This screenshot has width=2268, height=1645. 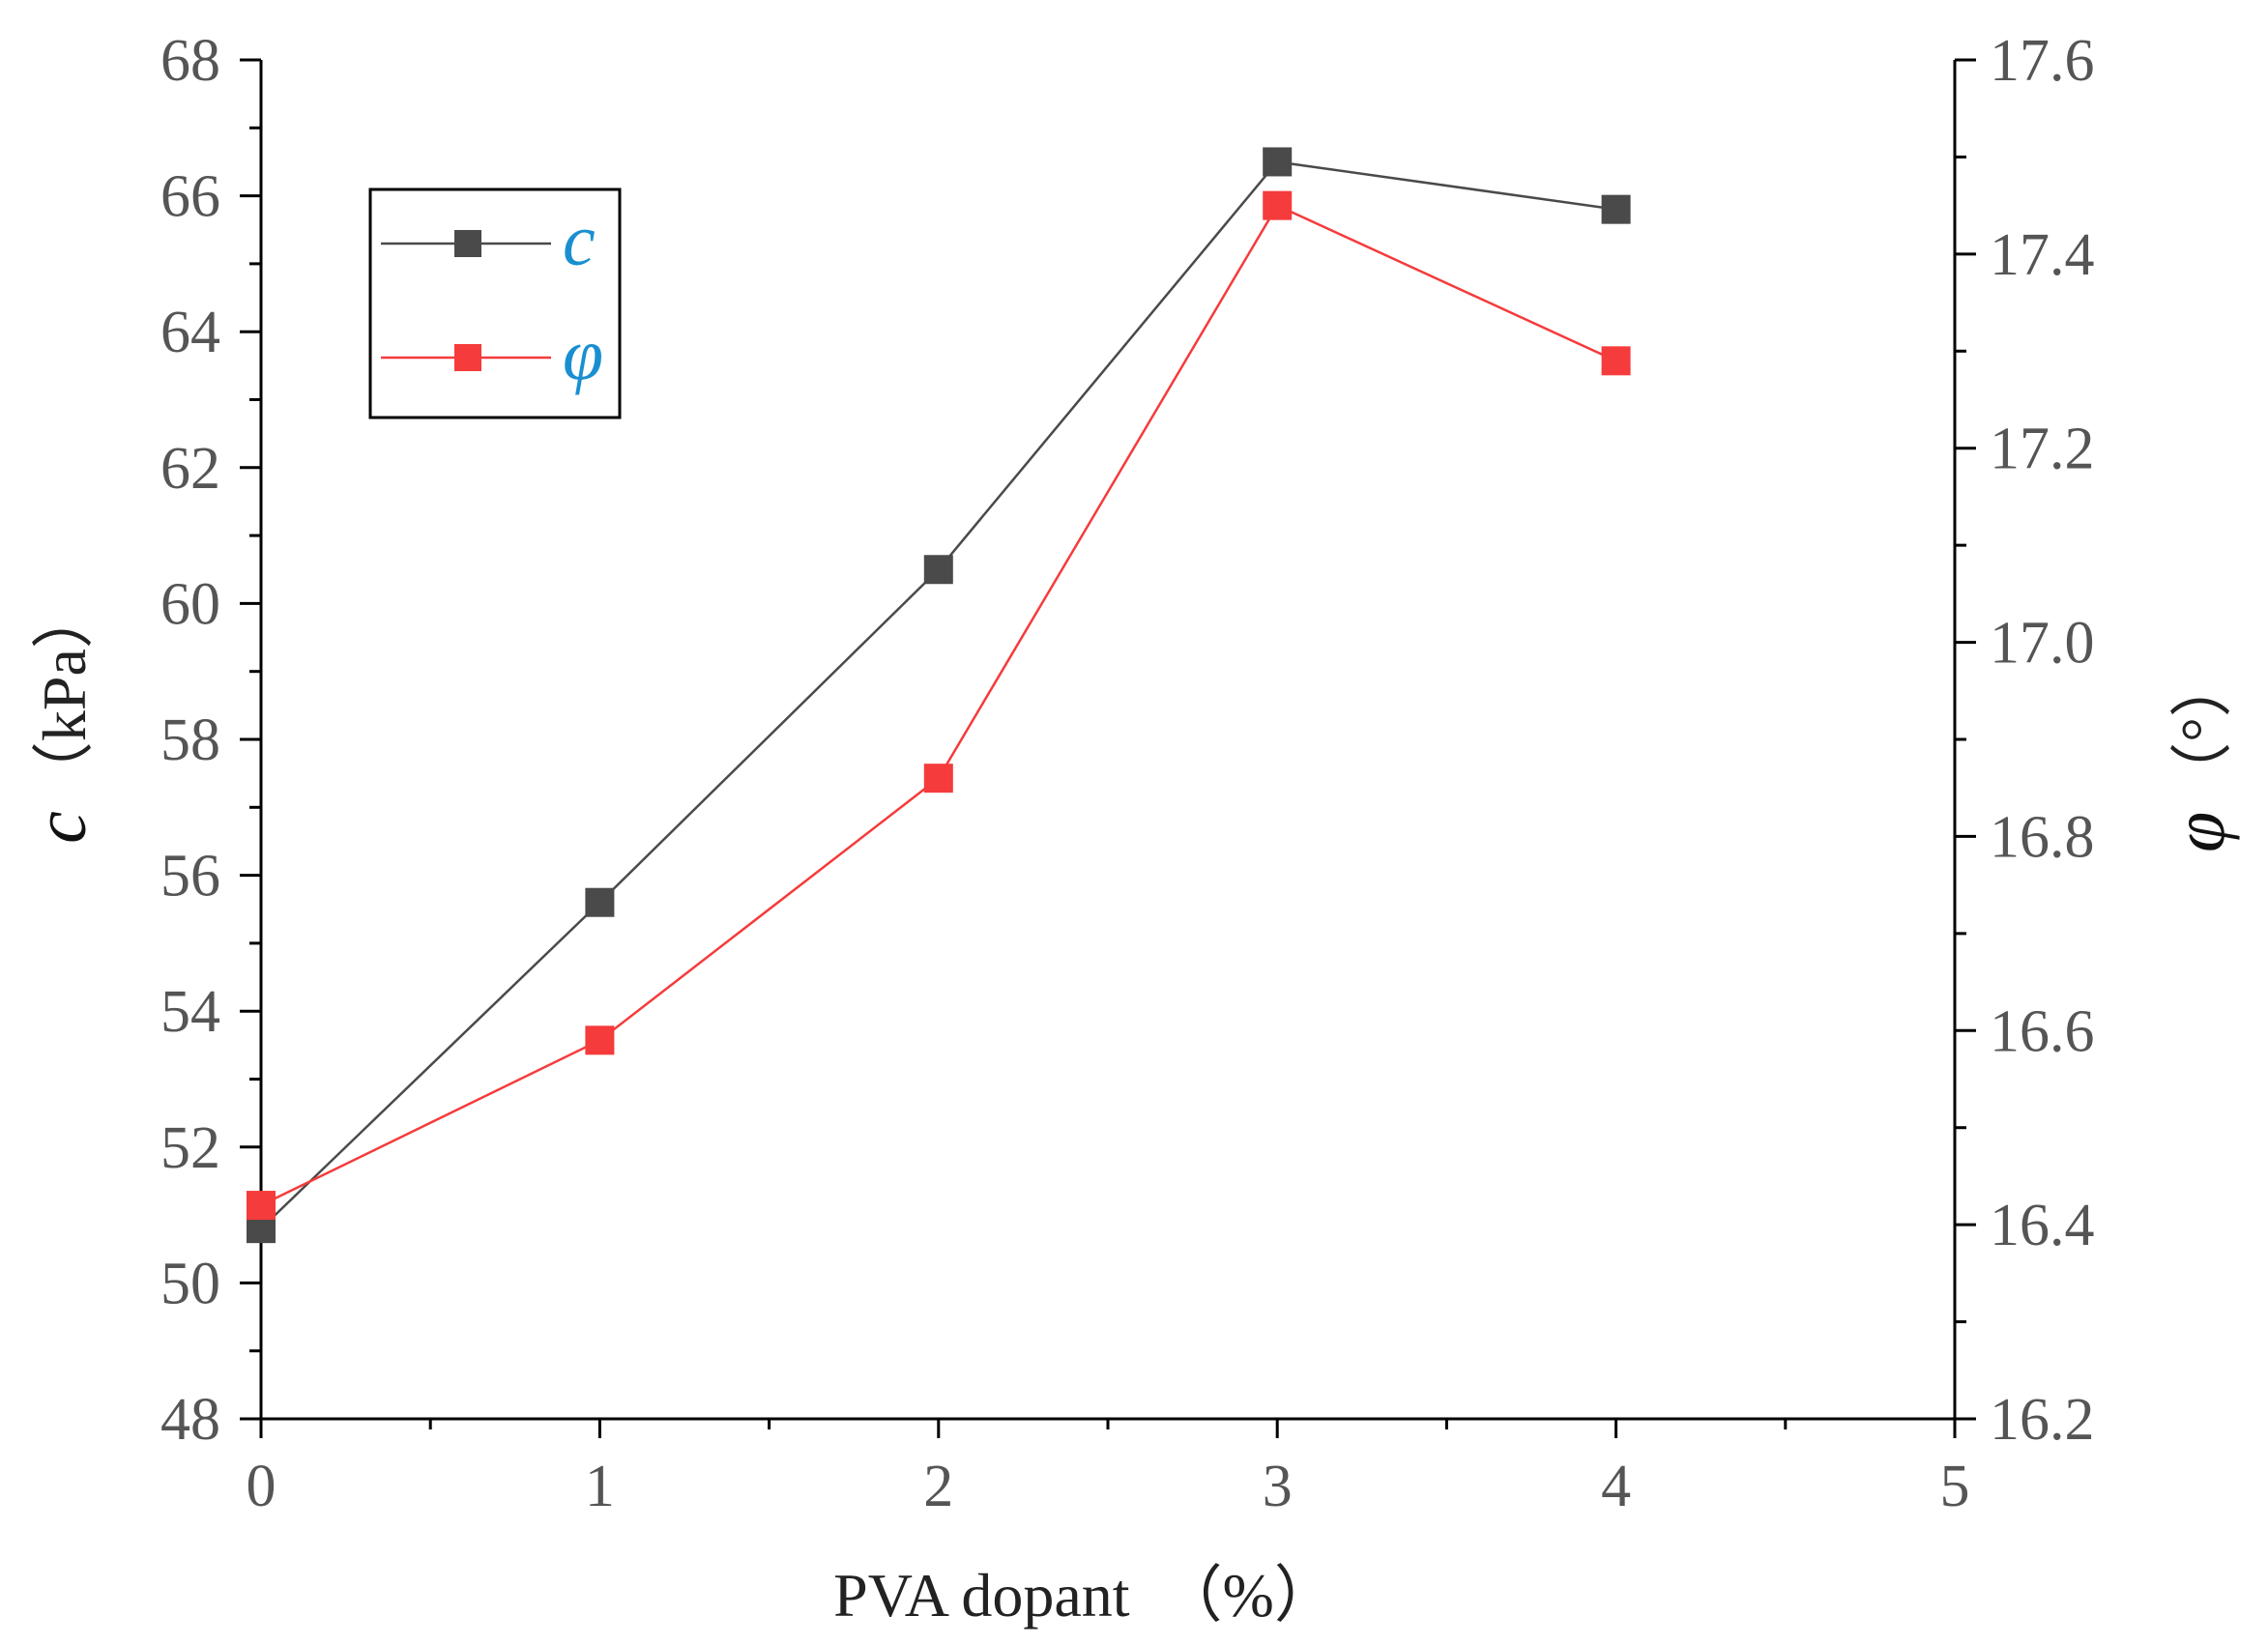 What do you see at coordinates (579, 241) in the screenshot?
I see `legend-label-c: c` at bounding box center [579, 241].